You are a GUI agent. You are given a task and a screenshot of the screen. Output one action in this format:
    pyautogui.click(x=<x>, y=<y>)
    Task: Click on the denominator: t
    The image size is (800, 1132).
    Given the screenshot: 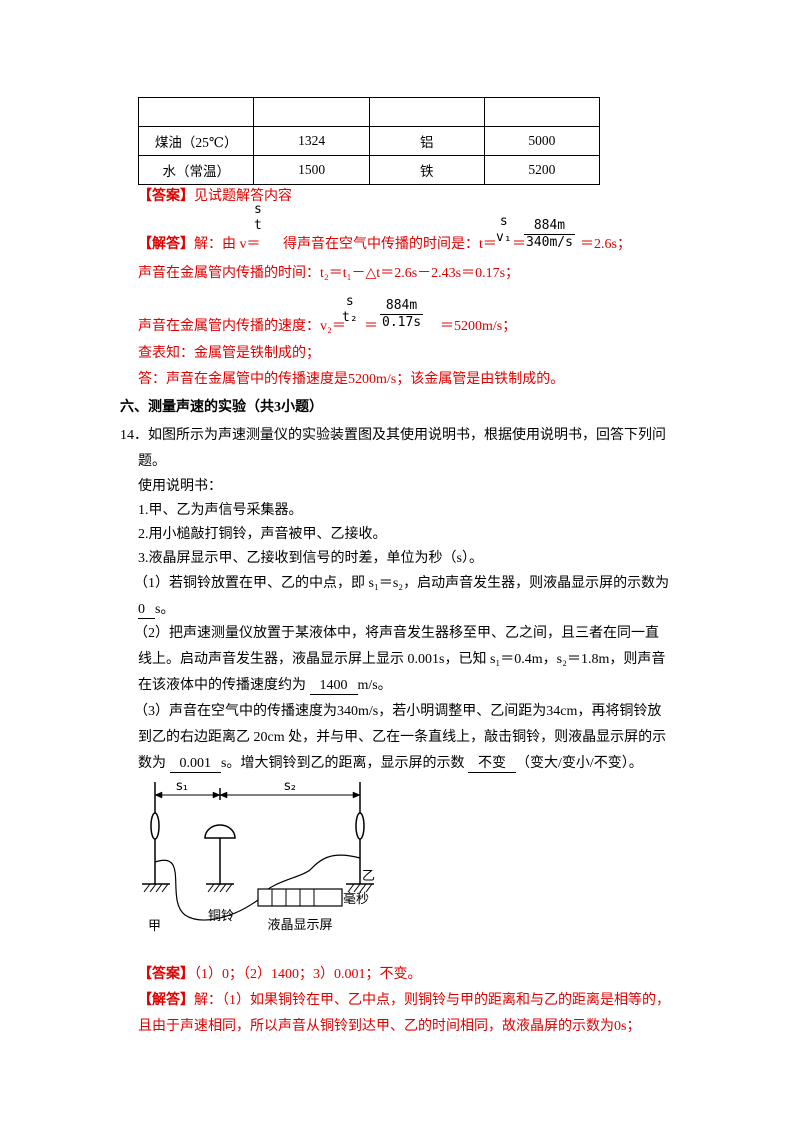 What is the action you would take?
    pyautogui.click(x=258, y=225)
    